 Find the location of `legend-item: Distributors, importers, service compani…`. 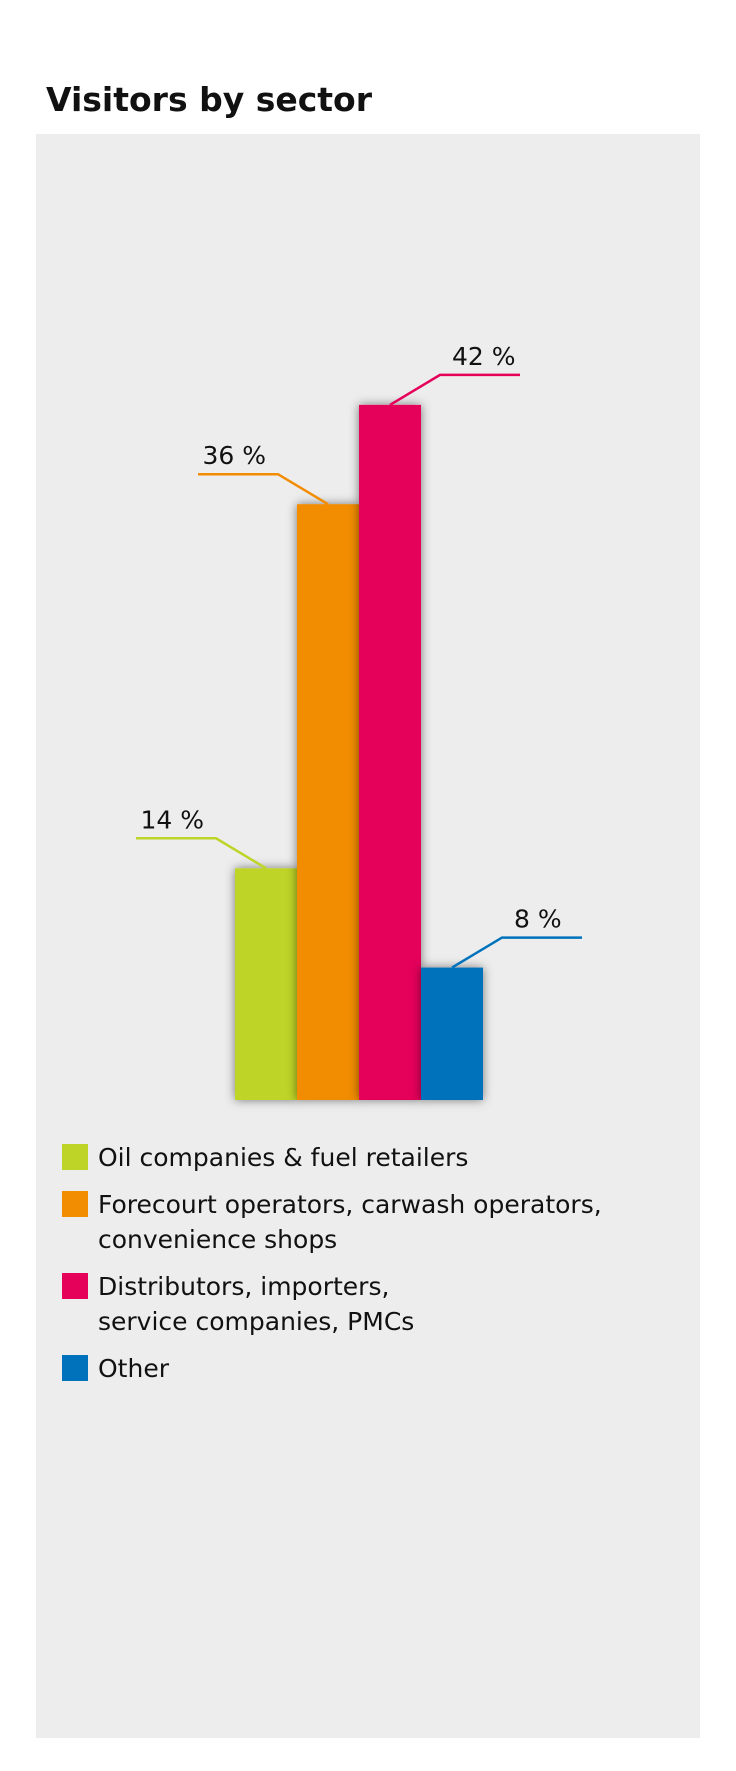

legend-item: Distributors, importers, service compani… is located at coordinates (332, 1304).